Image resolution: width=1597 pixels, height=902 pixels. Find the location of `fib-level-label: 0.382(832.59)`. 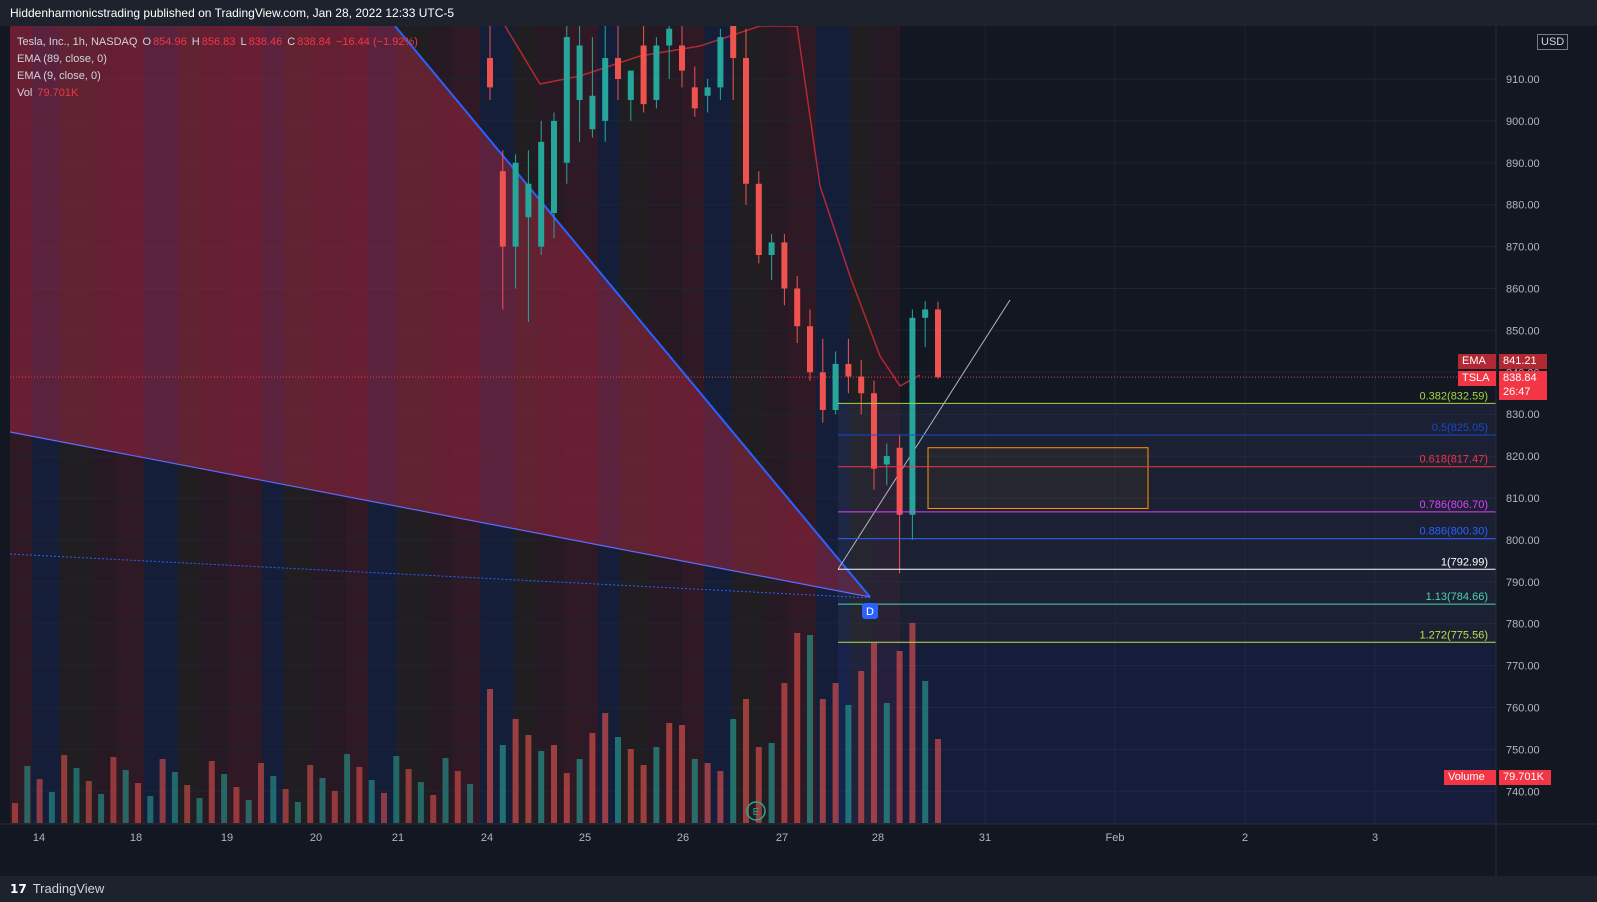

fib-level-label: 0.382(832.59) is located at coordinates (1454, 396).